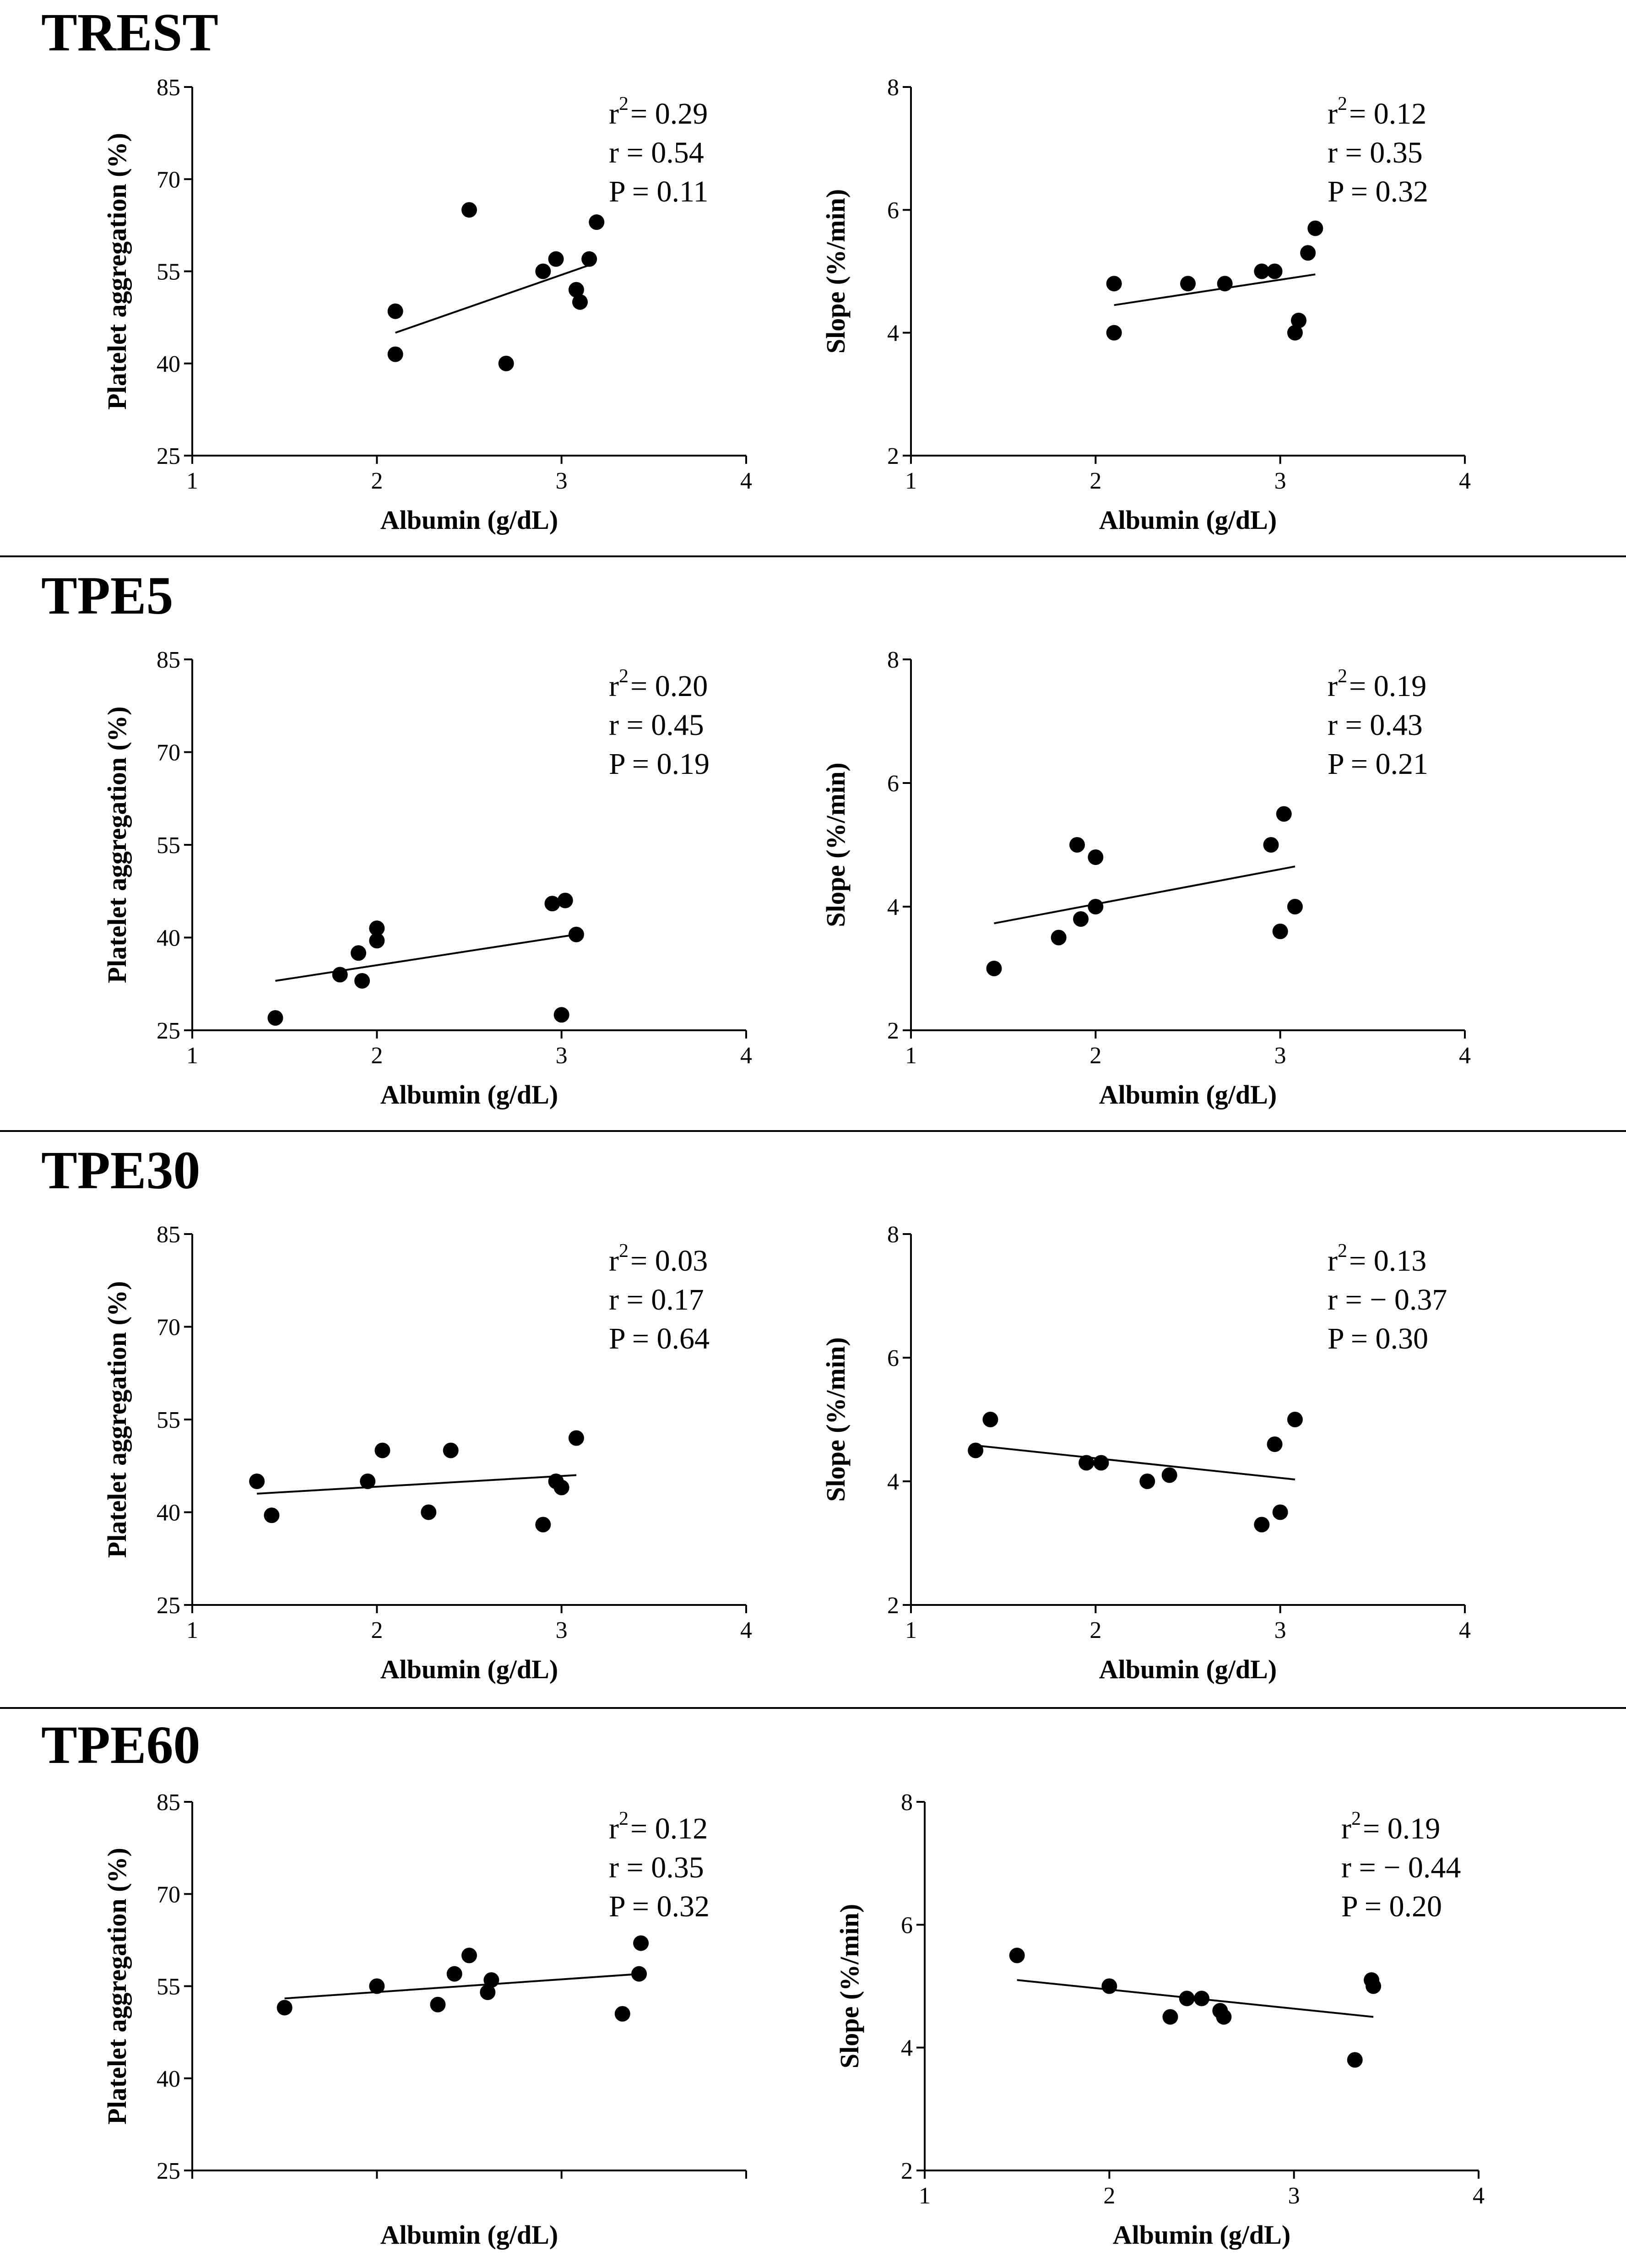 The width and height of the screenshot is (1626, 2268). What do you see at coordinates (1388, 1299) in the screenshot?
I see `r-value-label: r = − 0.37` at bounding box center [1388, 1299].